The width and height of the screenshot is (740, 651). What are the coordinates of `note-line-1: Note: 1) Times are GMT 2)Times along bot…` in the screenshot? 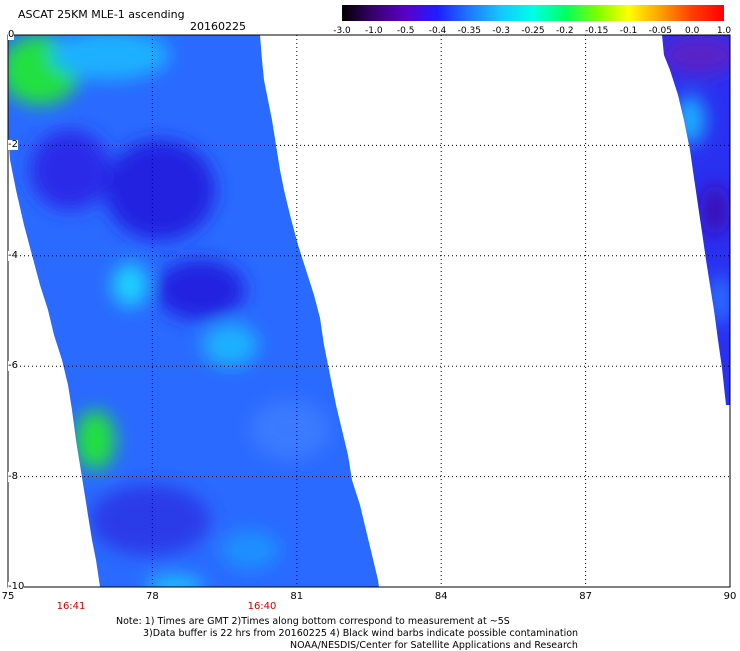 It's located at (313, 621).